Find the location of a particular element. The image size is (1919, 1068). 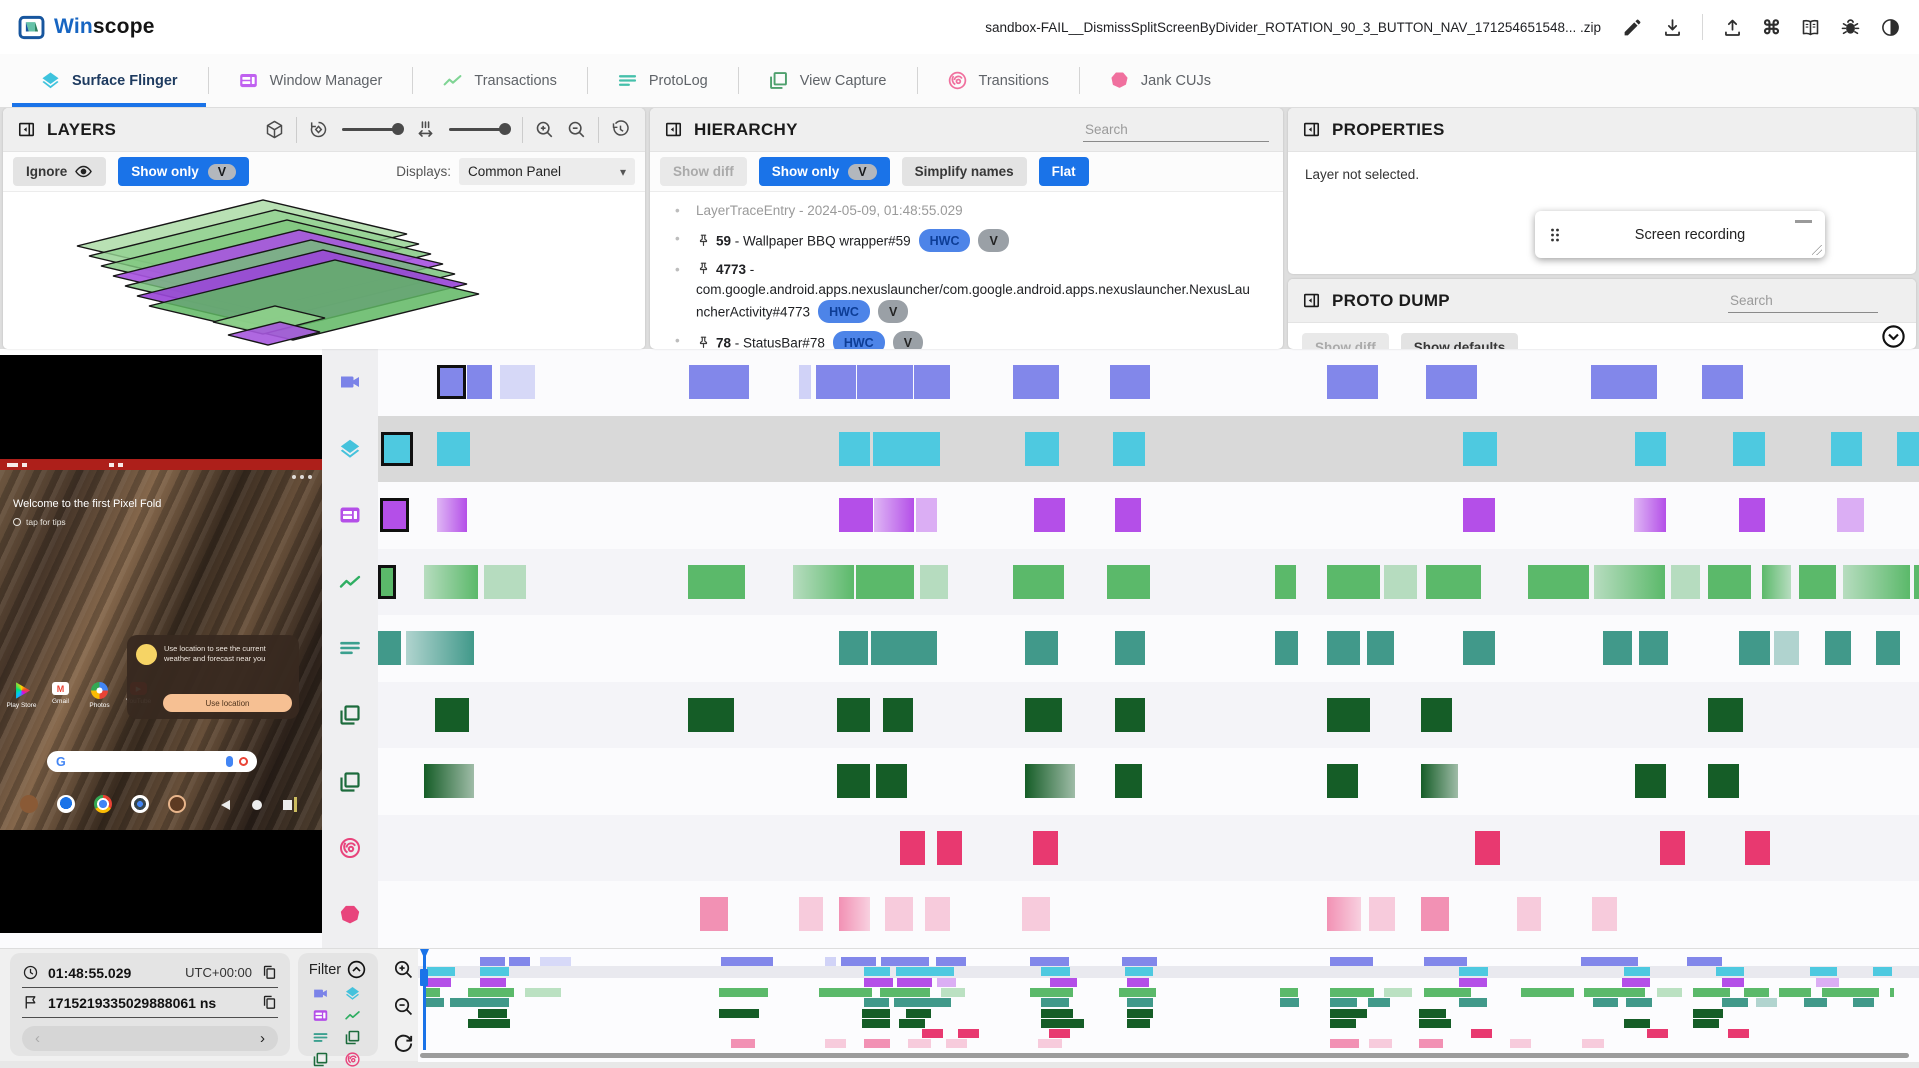

displays-select: Common Panel ▾ is located at coordinates (547, 171).